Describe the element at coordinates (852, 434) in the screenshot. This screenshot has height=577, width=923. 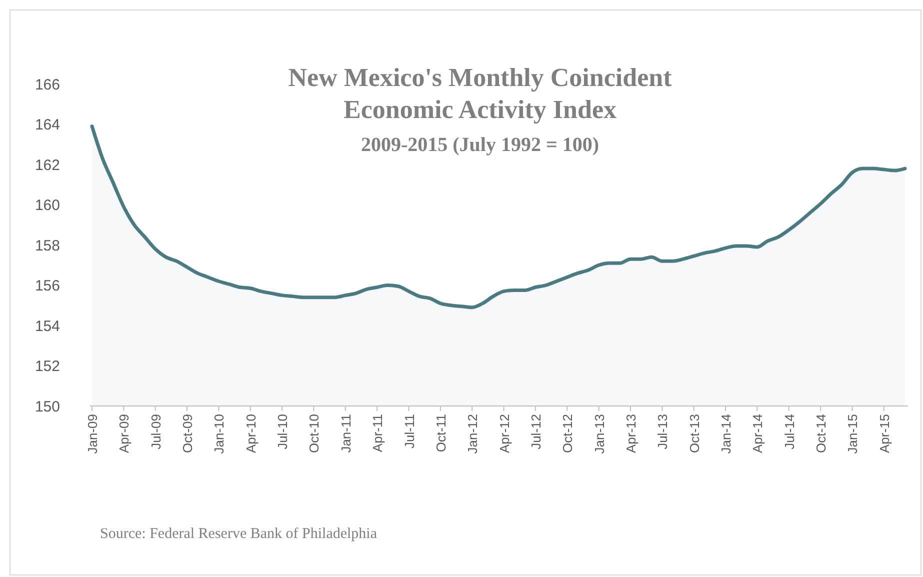
I see `x-tick-label: Jan-15` at that location.